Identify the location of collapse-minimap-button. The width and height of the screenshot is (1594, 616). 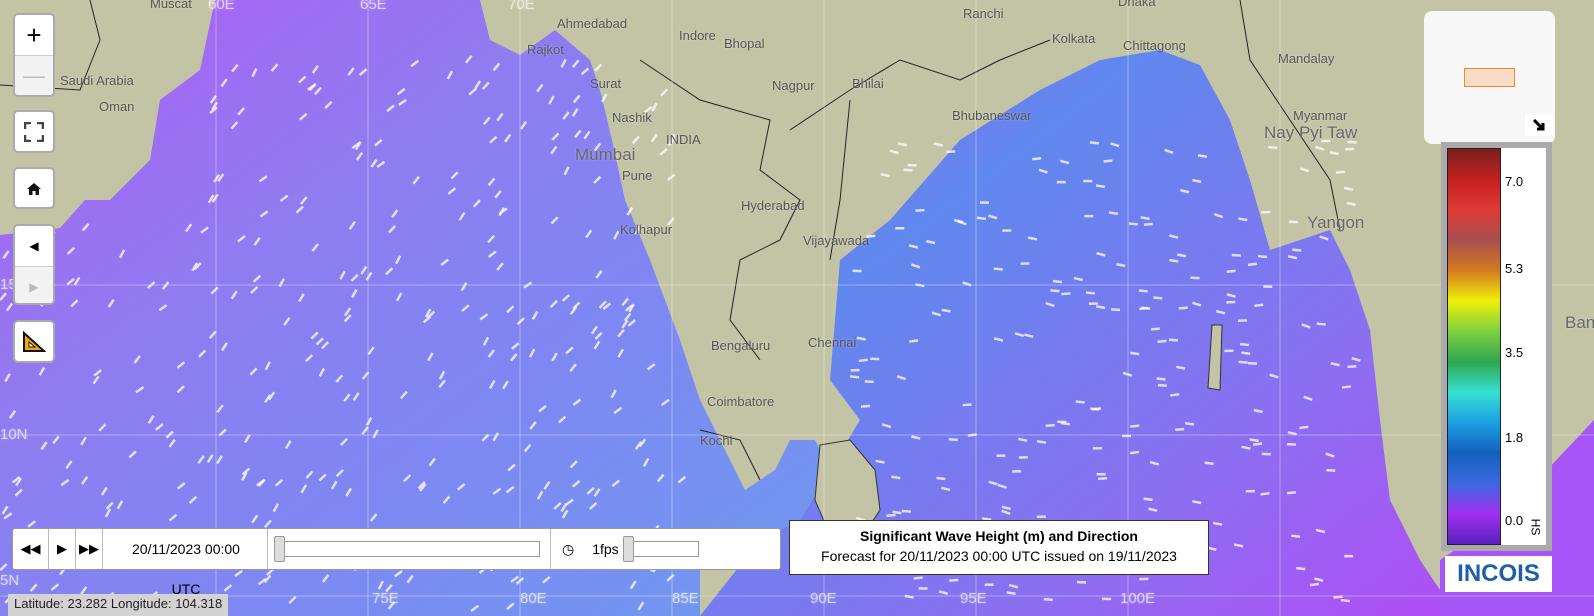
(1539, 125).